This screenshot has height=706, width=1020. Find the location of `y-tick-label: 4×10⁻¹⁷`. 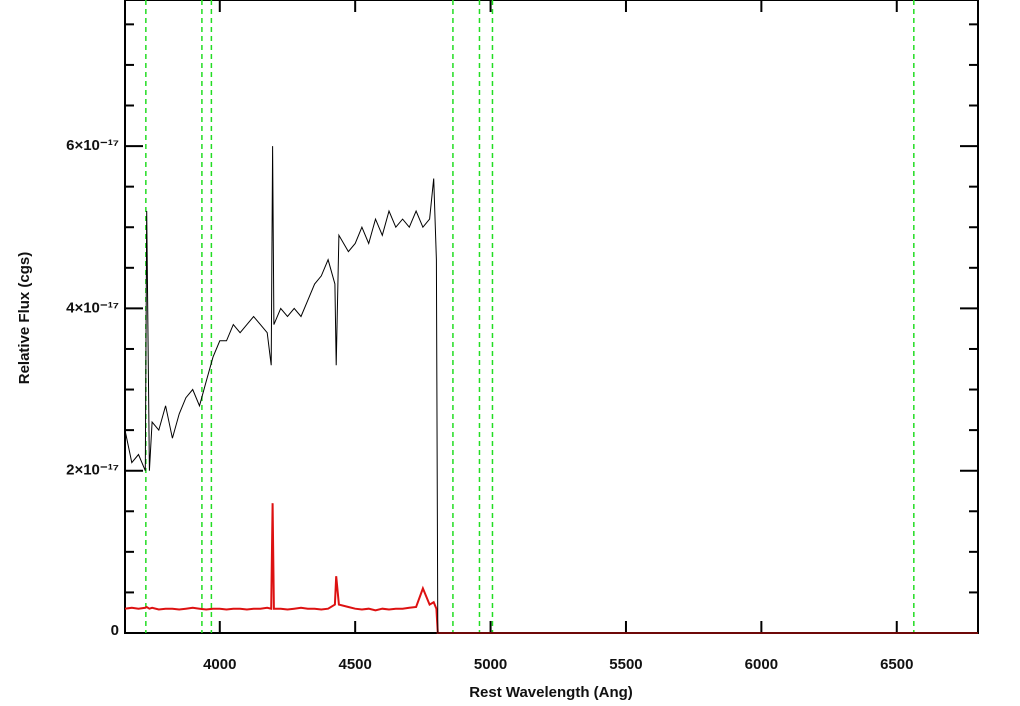

y-tick-label: 4×10⁻¹⁷ is located at coordinates (92, 307).